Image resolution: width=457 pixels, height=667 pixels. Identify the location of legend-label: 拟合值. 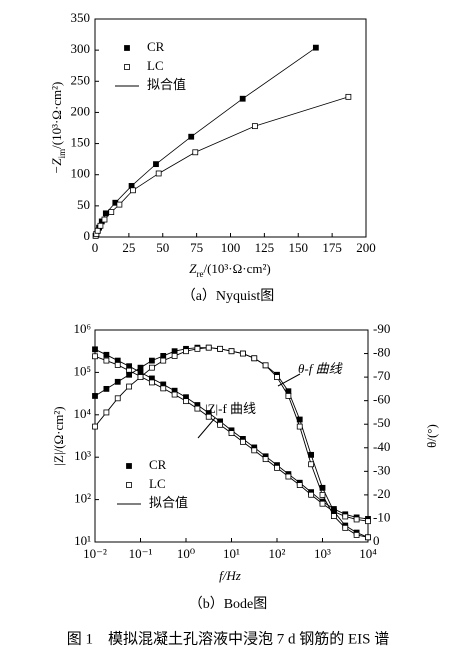
(166, 84).